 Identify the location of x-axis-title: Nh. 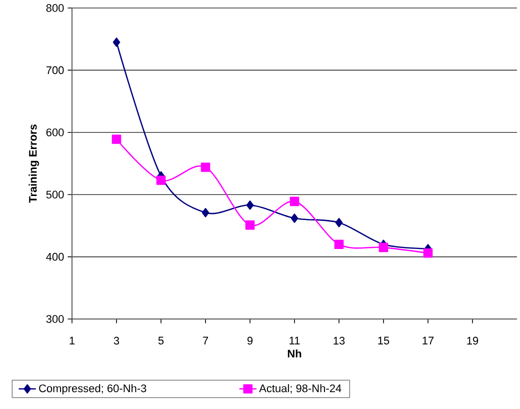
(295, 353).